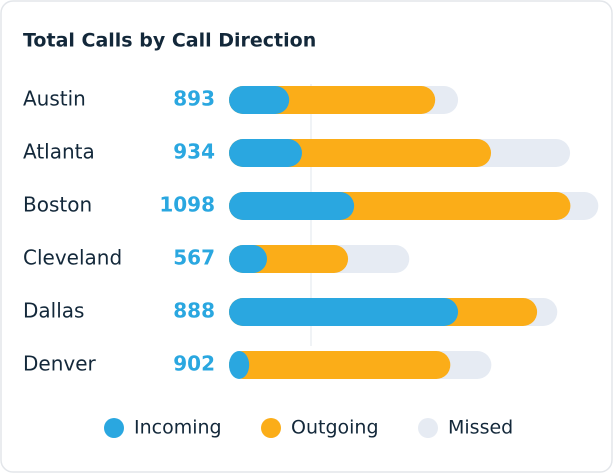 The image size is (613, 473). I want to click on total-label: 934, so click(194, 152).